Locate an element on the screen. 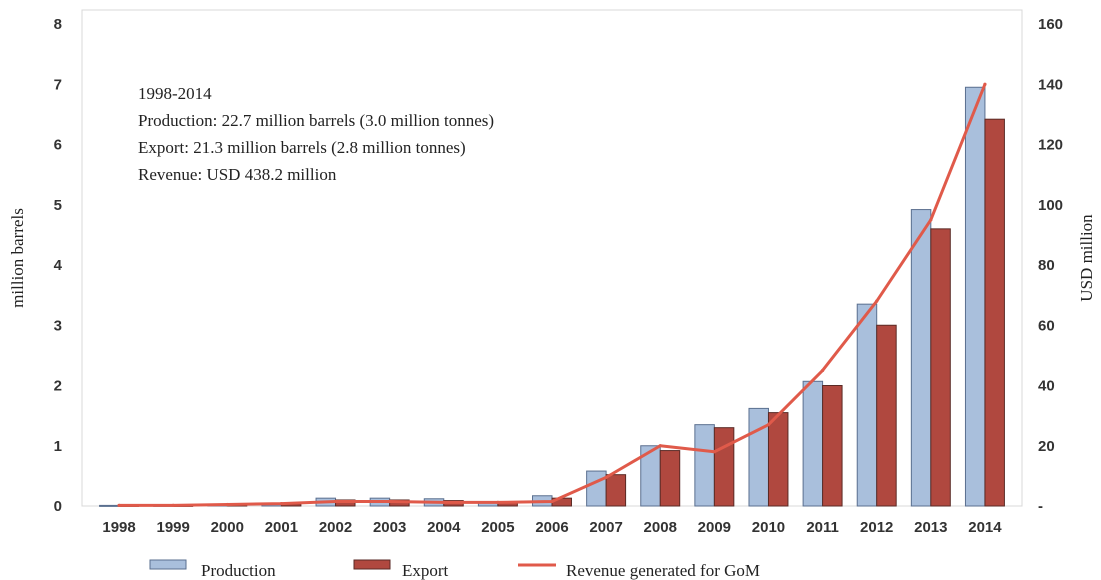  x-tick-label: 1998 is located at coordinates (118, 527).